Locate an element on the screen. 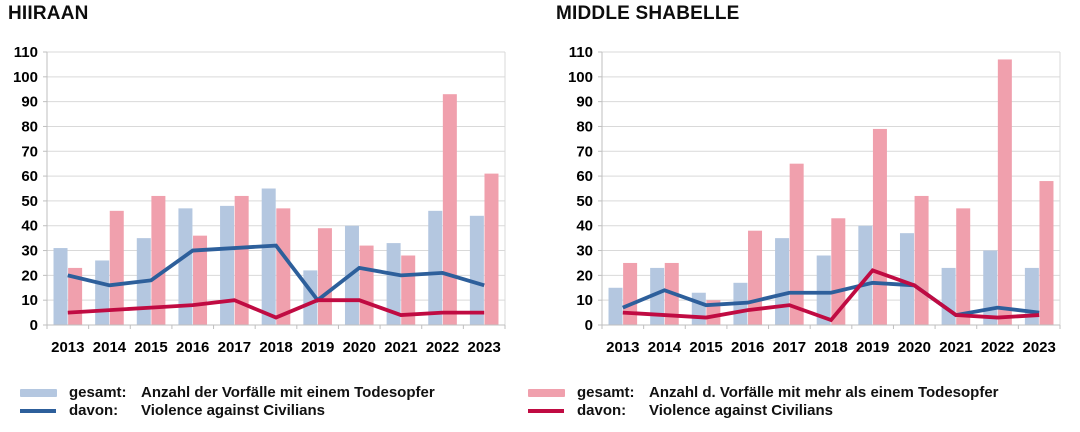 This screenshot has width=1080, height=432. legend-bar-swatch-blue-icon is located at coordinates (38, 392).